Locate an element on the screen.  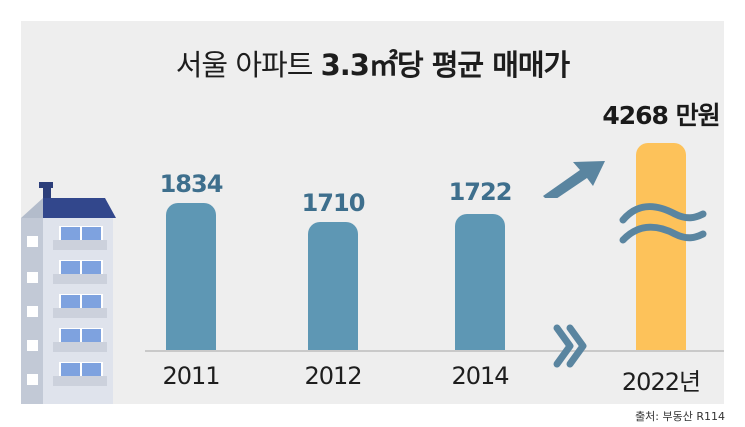
x-axis-baseline is located at coordinates (434, 351).